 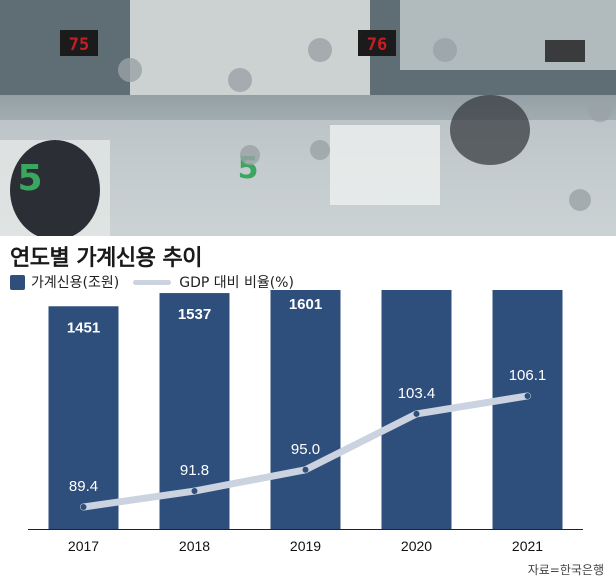 I want to click on bar-label-2018: 1537, so click(x=194, y=314).